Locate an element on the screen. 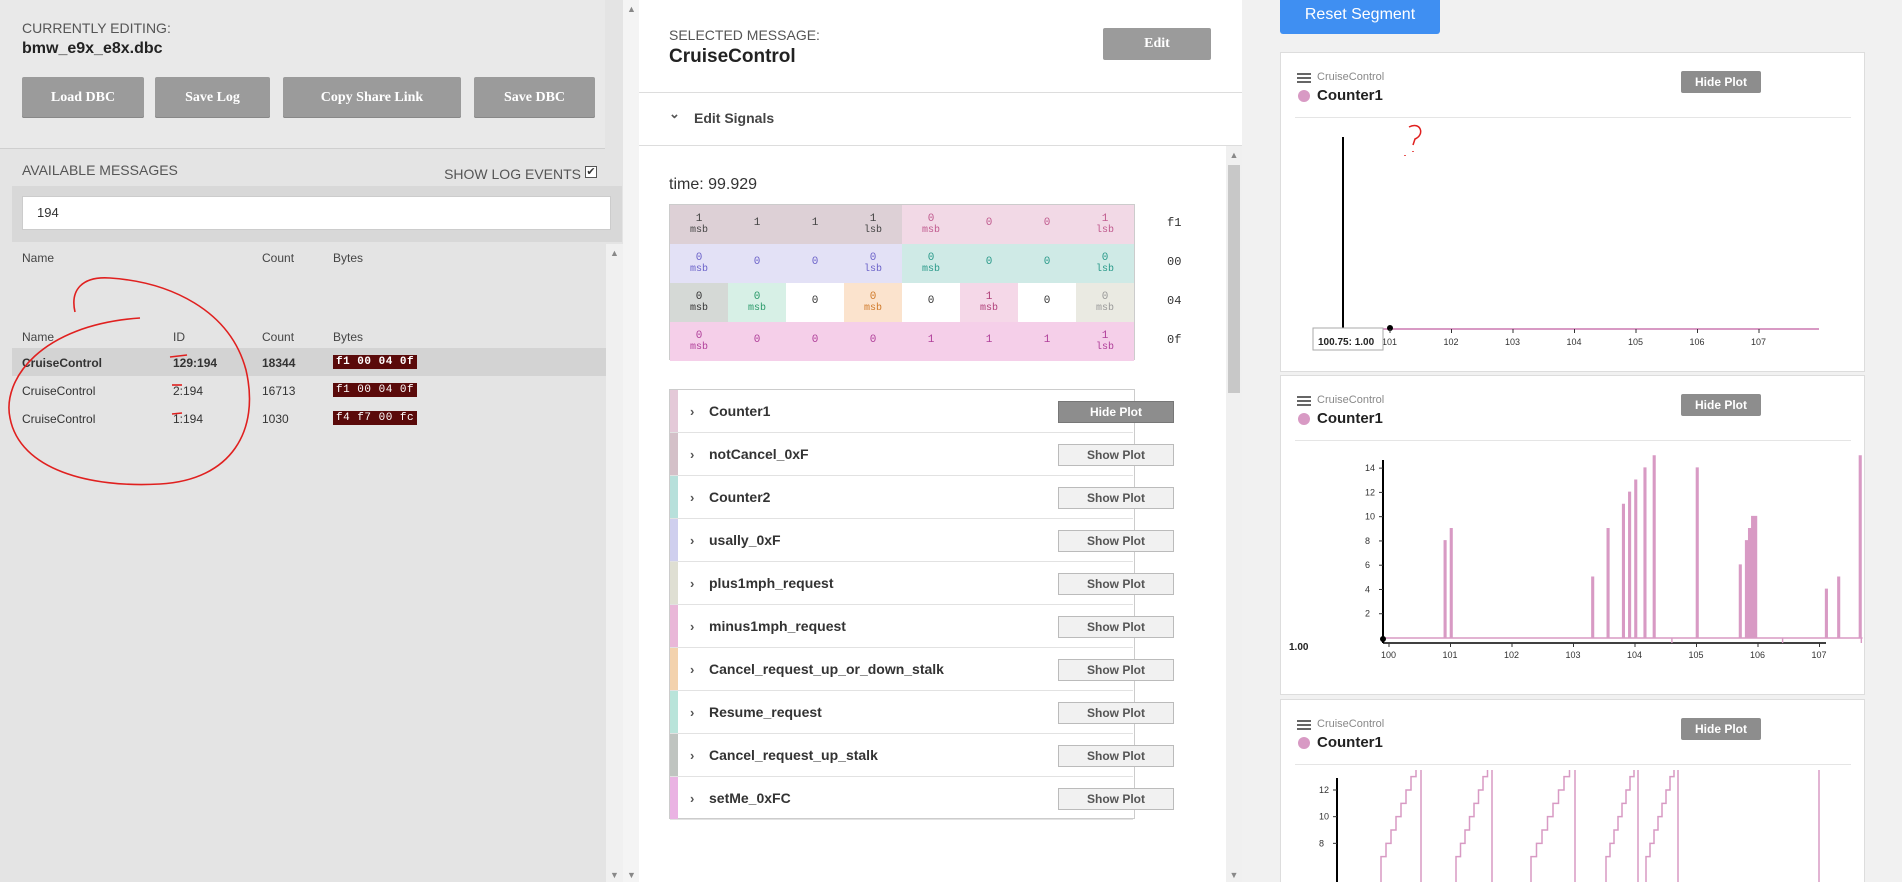 This screenshot has height=882, width=1902. signal-row: › plus1mph_request Show Plot is located at coordinates (922, 583).